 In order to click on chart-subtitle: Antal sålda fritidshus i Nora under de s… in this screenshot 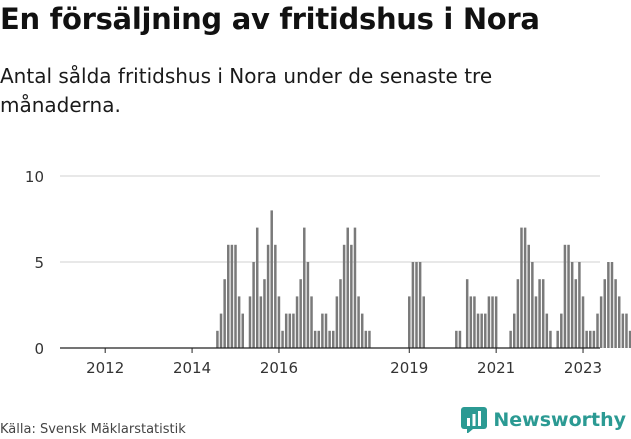, I will do `click(246, 90)`.